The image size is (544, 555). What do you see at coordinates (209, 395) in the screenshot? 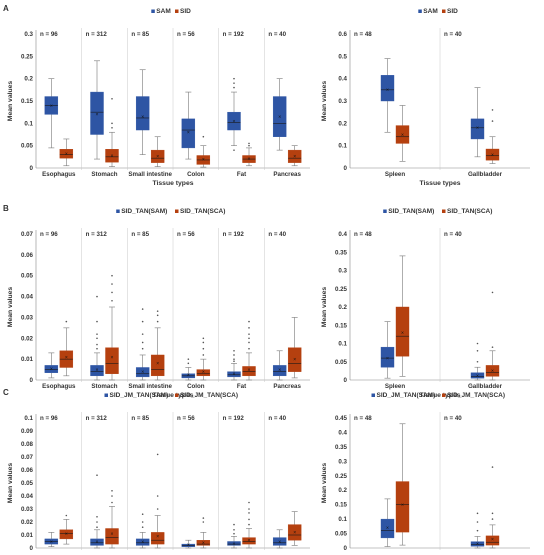
I see `legend-entry: SID_JM_TAN(SCA)` at bounding box center [209, 395].